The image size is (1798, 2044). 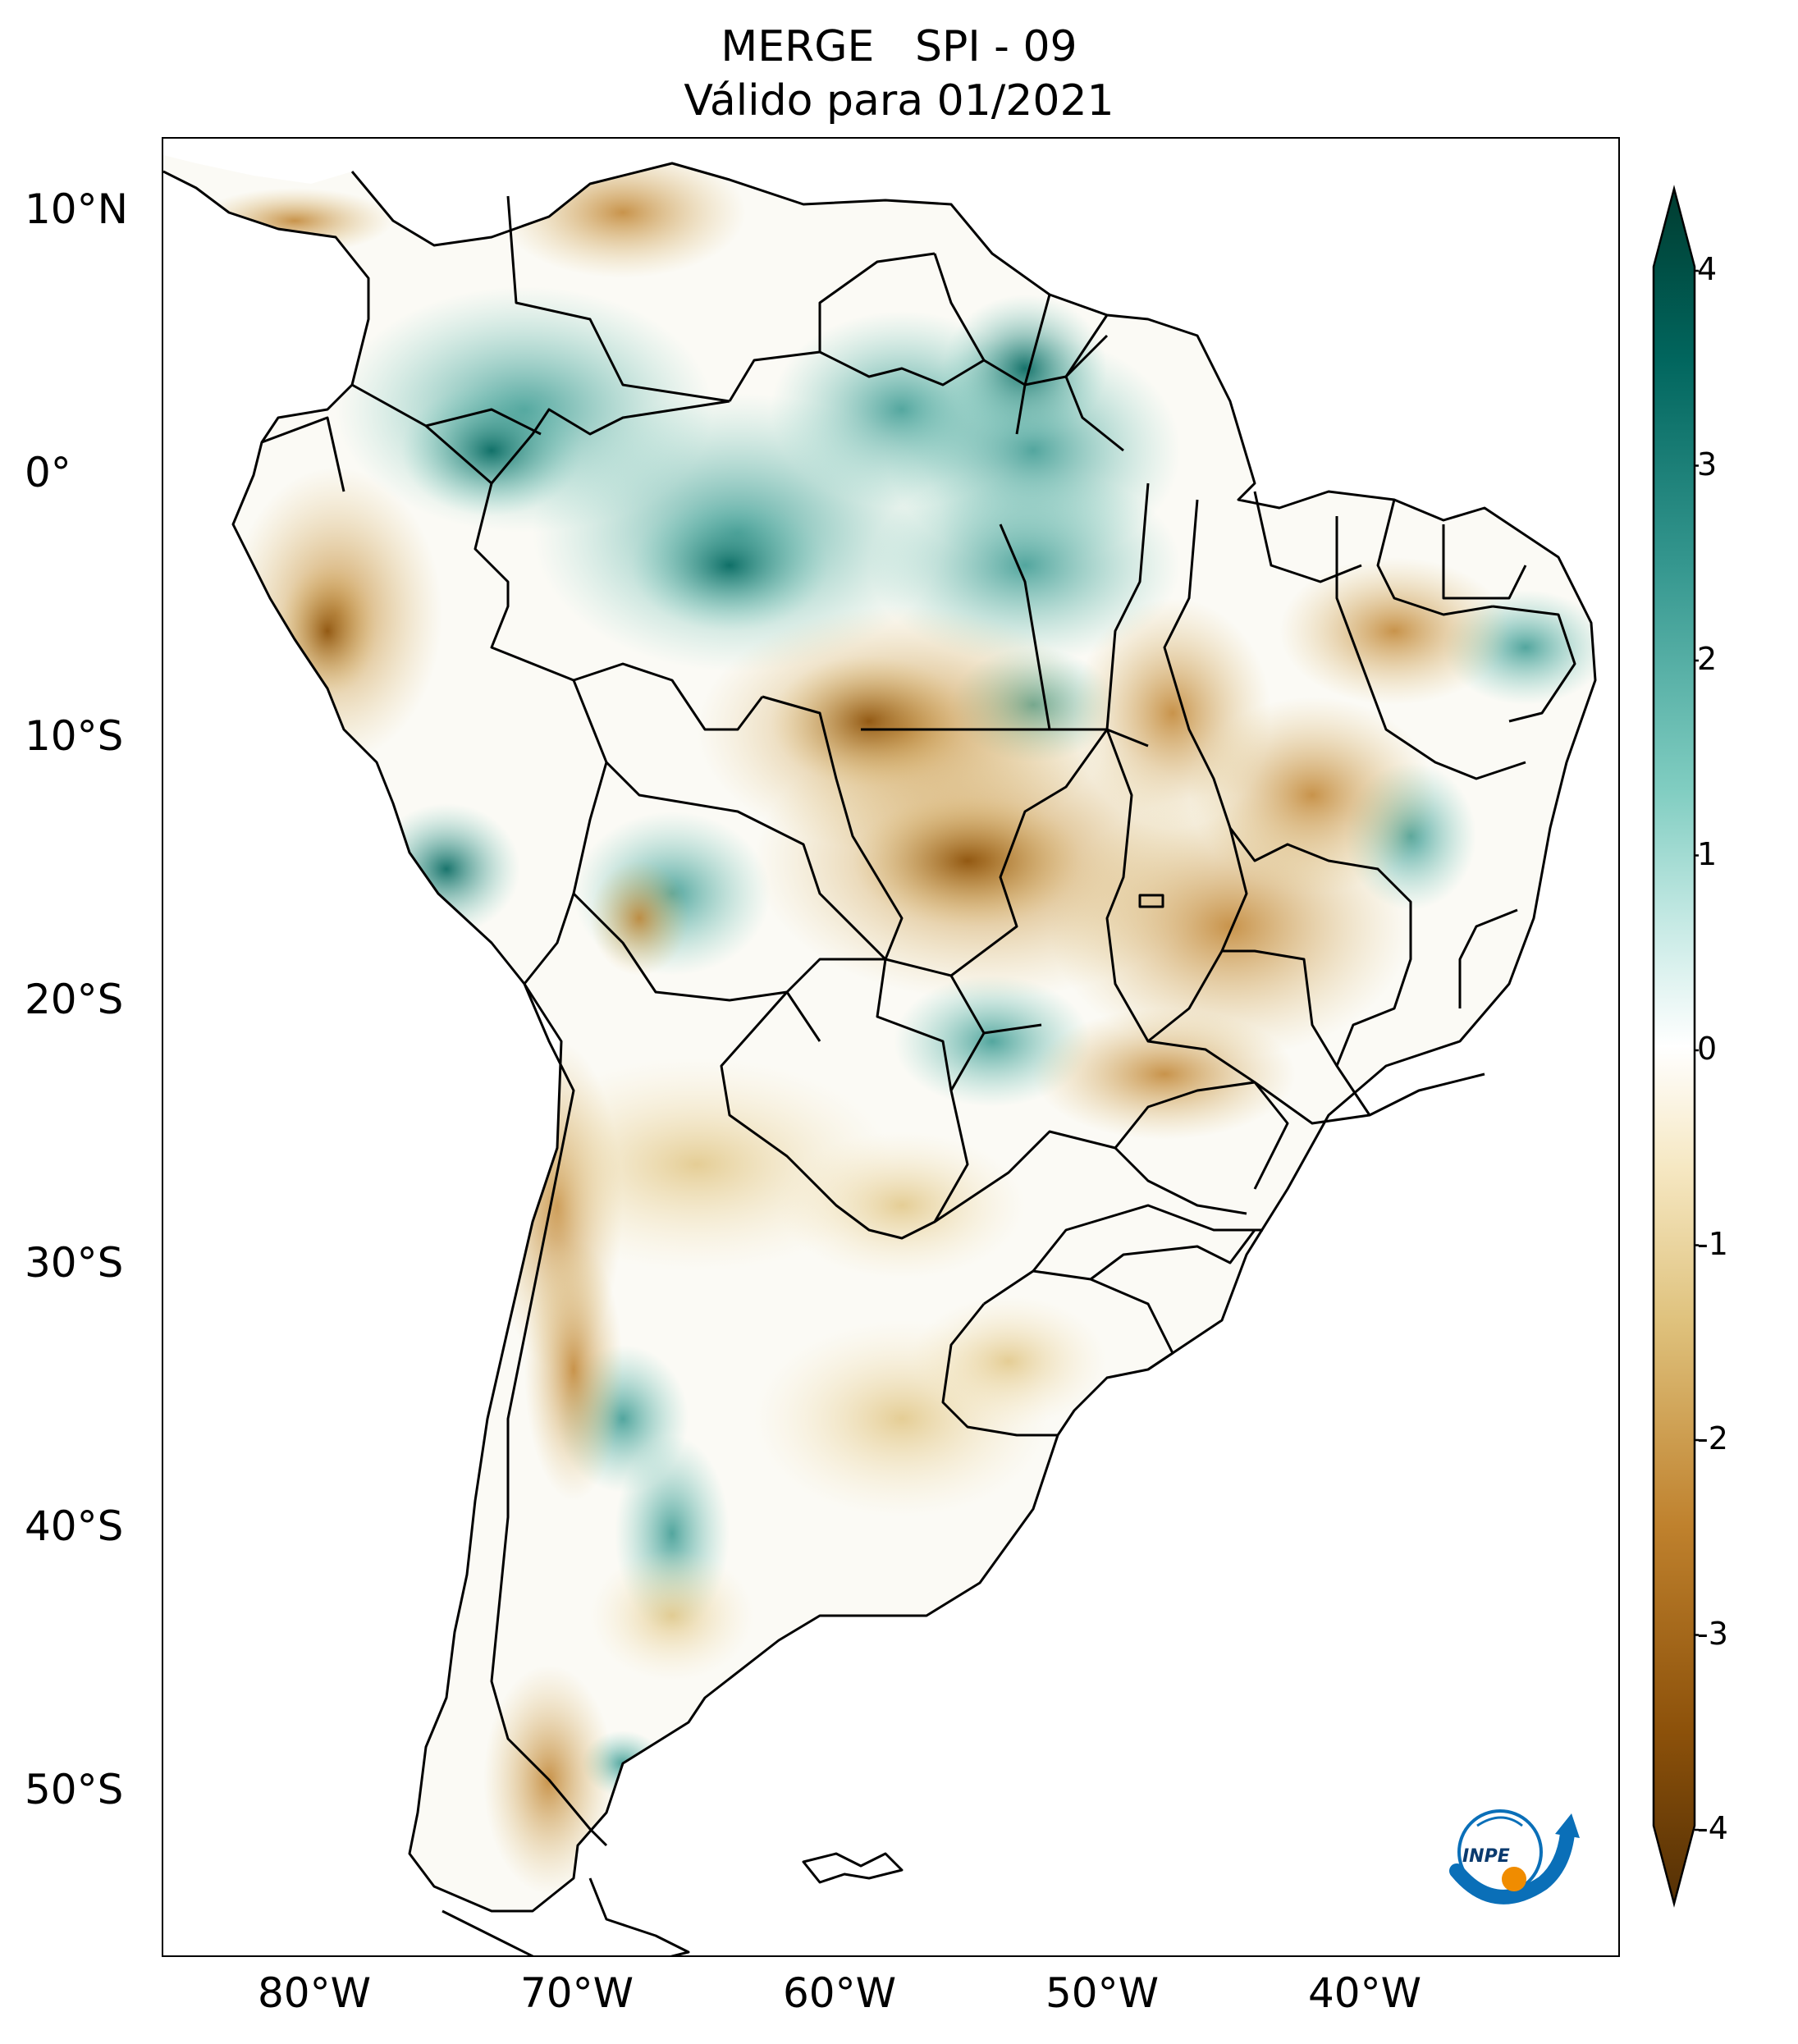 What do you see at coordinates (1713, 1828) in the screenshot?
I see `colorbar-tick-label: -4` at bounding box center [1713, 1828].